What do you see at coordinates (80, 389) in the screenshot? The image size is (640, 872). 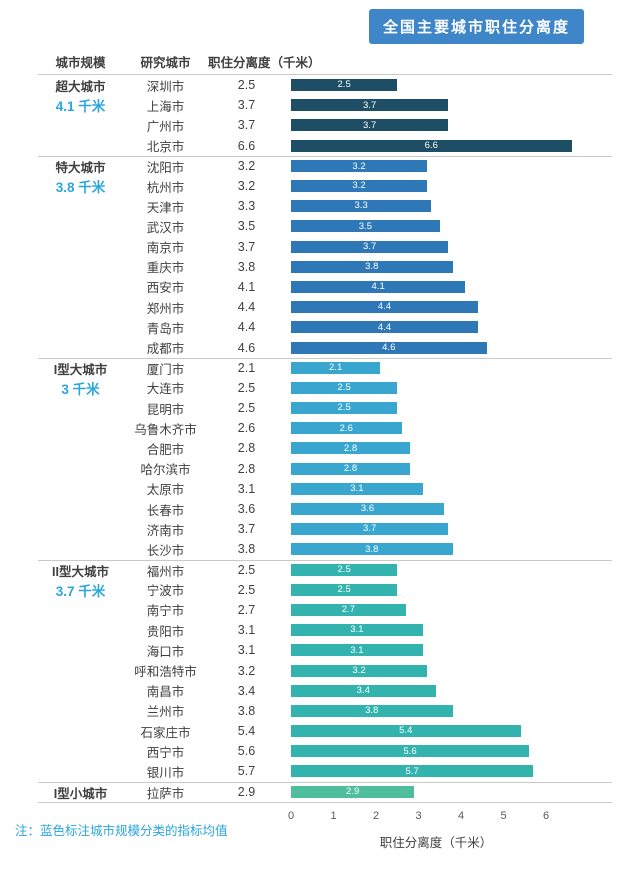 I see `group-average-label: 3 千米` at bounding box center [80, 389].